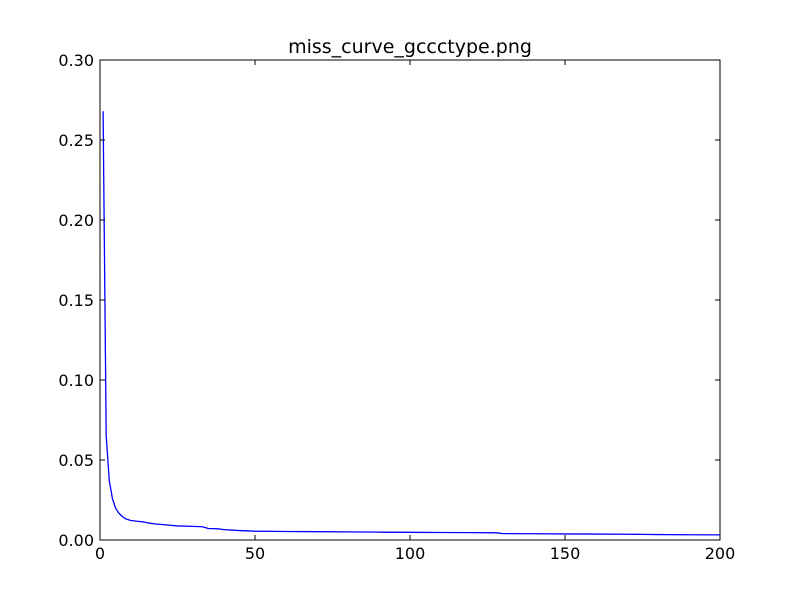 Image resolution: width=800 pixels, height=600 pixels. Describe the element at coordinates (720, 553) in the screenshot. I see `x-tick-label: 200` at that location.